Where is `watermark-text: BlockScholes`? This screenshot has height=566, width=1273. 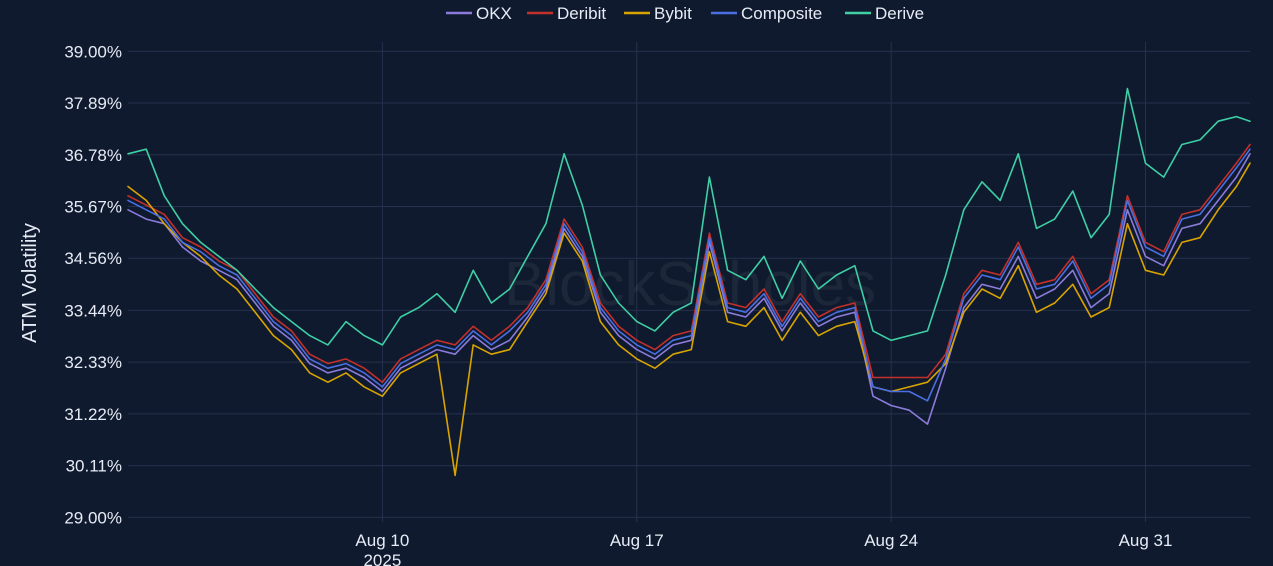
watermark-text: BlockScholes is located at coordinates (690, 284).